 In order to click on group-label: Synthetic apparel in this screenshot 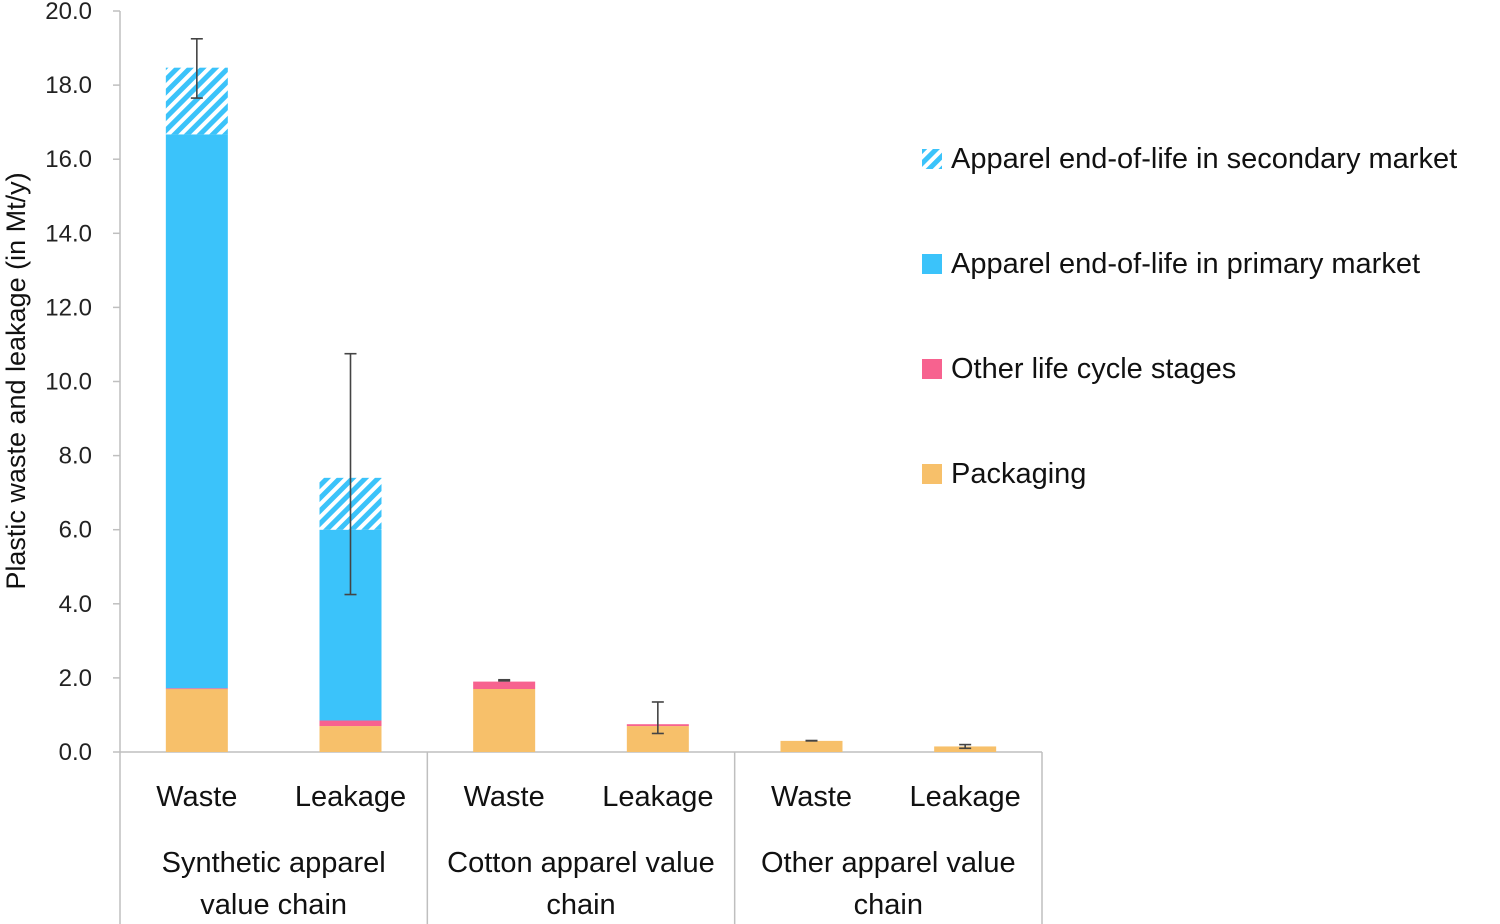, I will do `click(274, 863)`.